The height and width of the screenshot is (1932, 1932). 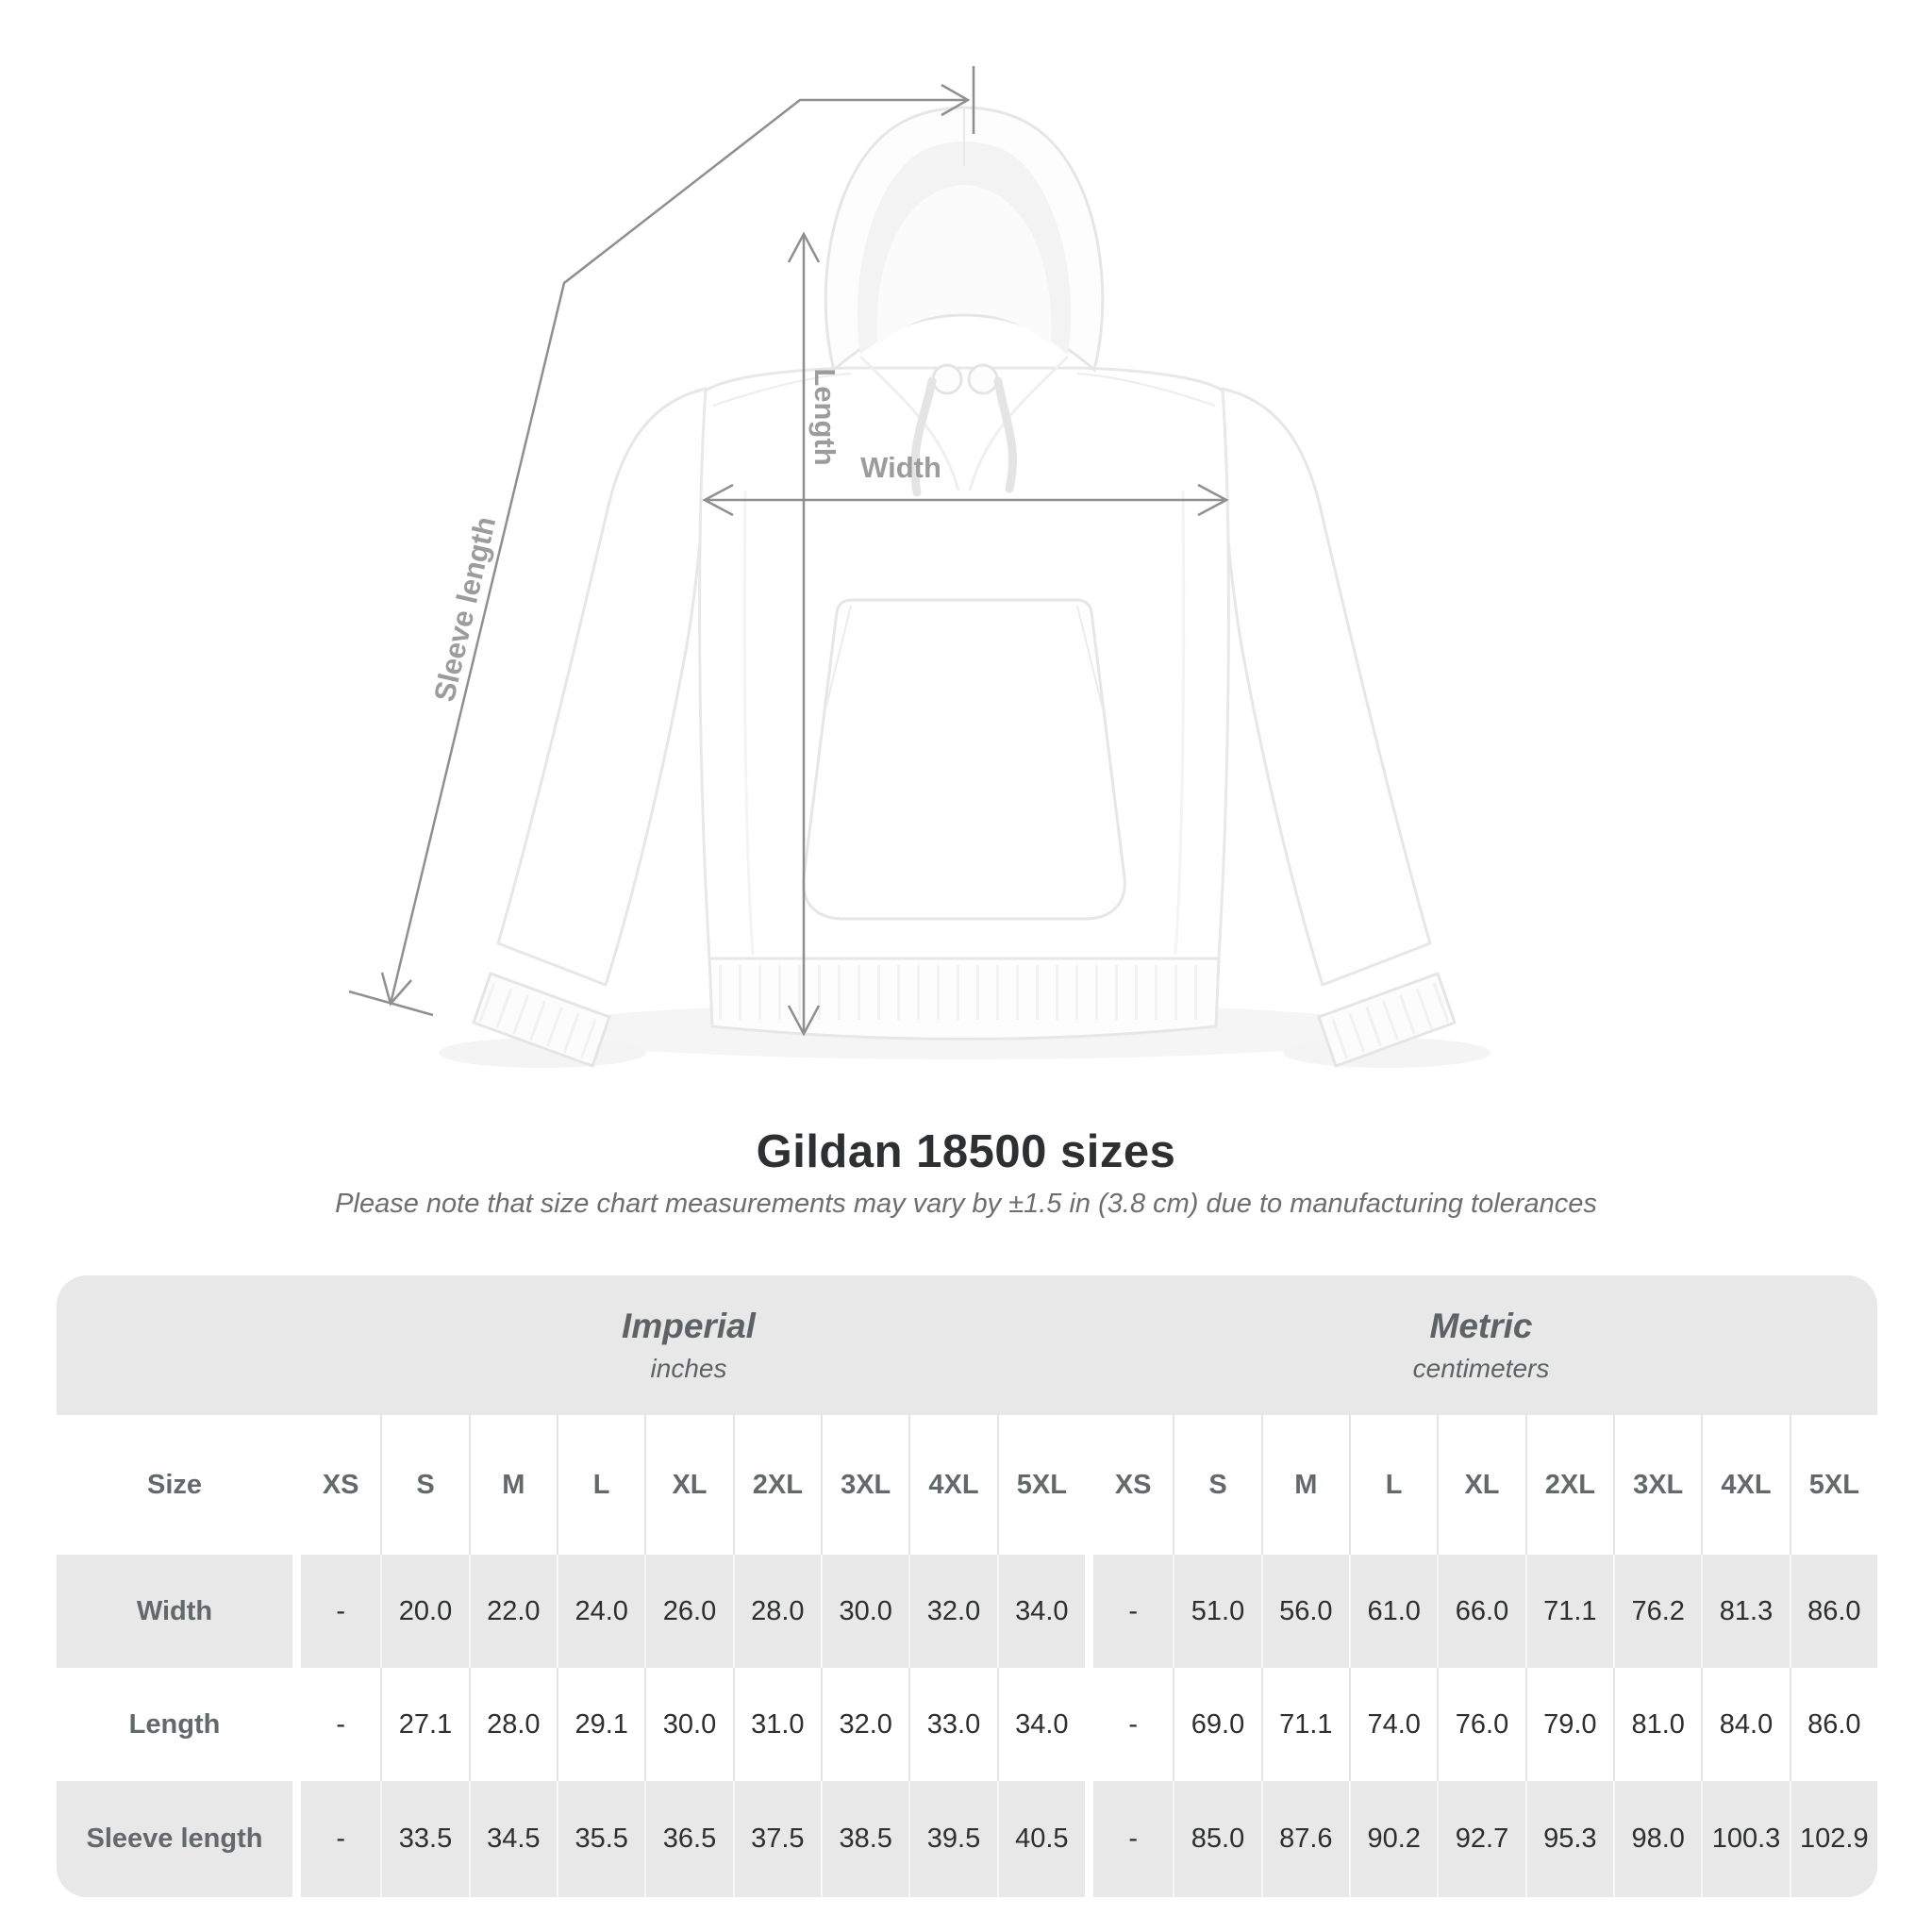 What do you see at coordinates (1481, 1839) in the screenshot?
I see `measurement-cell: 92.7` at bounding box center [1481, 1839].